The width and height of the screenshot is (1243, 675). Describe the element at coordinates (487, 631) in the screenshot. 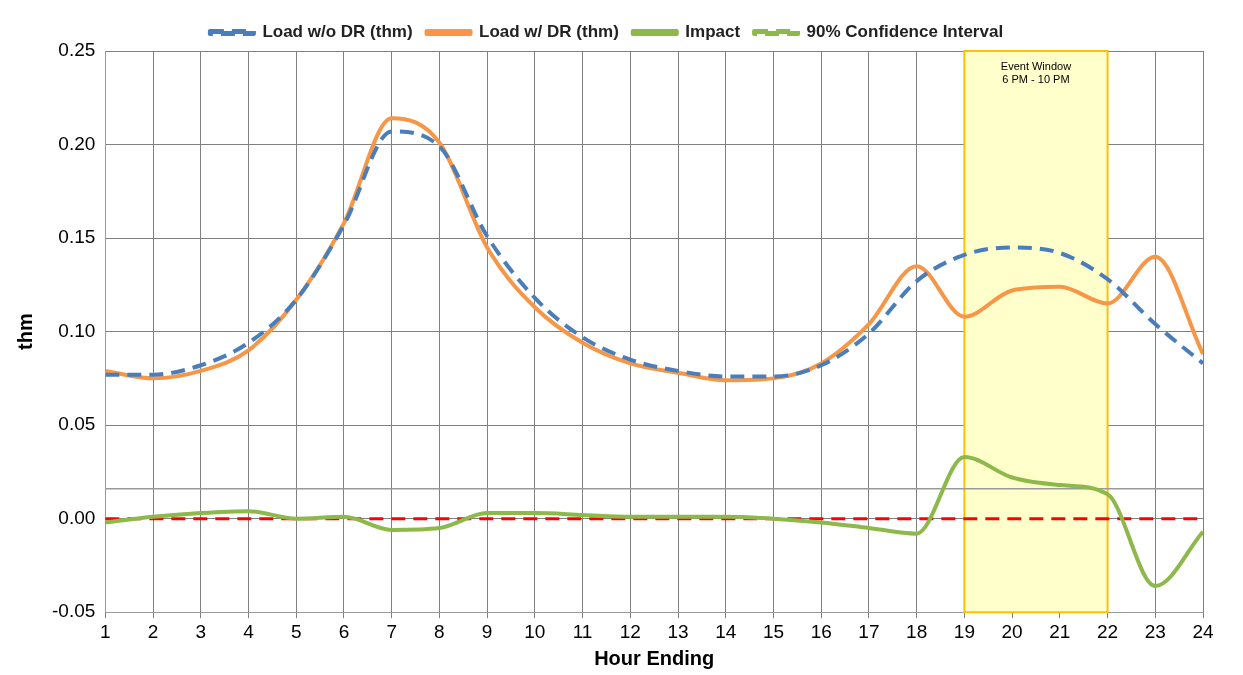

I see `x-tick-label: 9` at that location.